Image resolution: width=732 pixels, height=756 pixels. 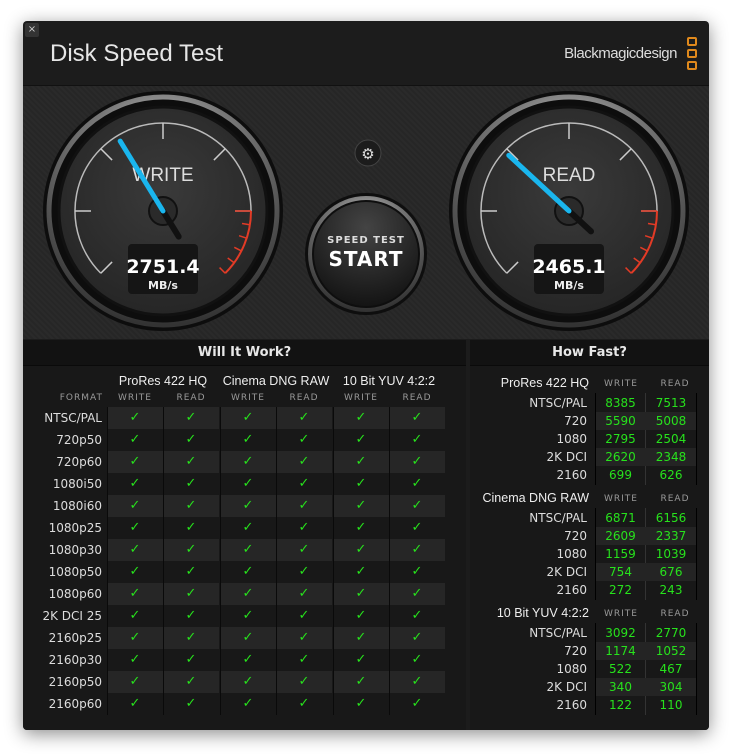 I want to click on how-fast-group-header: Cinema DNG RAW, so click(x=536, y=498).